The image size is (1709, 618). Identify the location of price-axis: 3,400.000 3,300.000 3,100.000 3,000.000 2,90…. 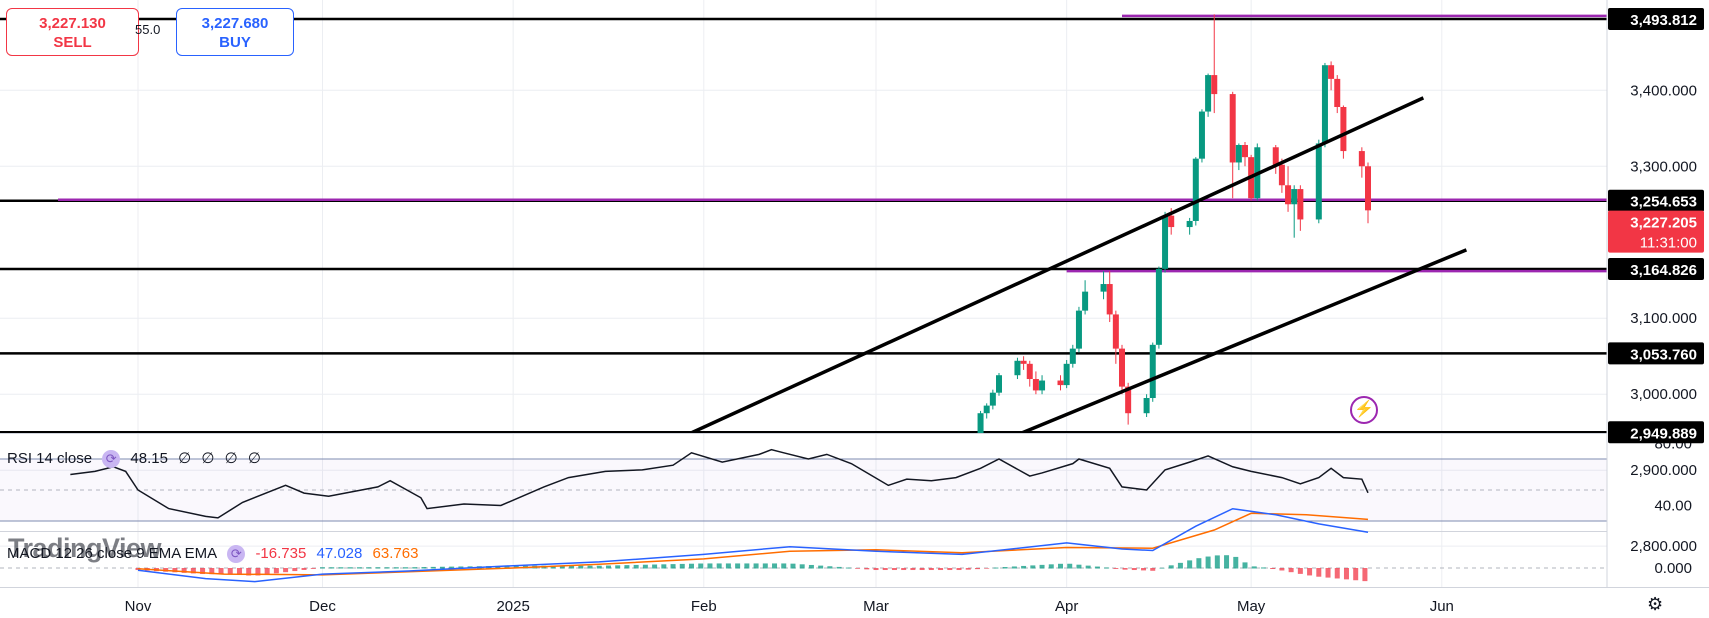
(1657, 309).